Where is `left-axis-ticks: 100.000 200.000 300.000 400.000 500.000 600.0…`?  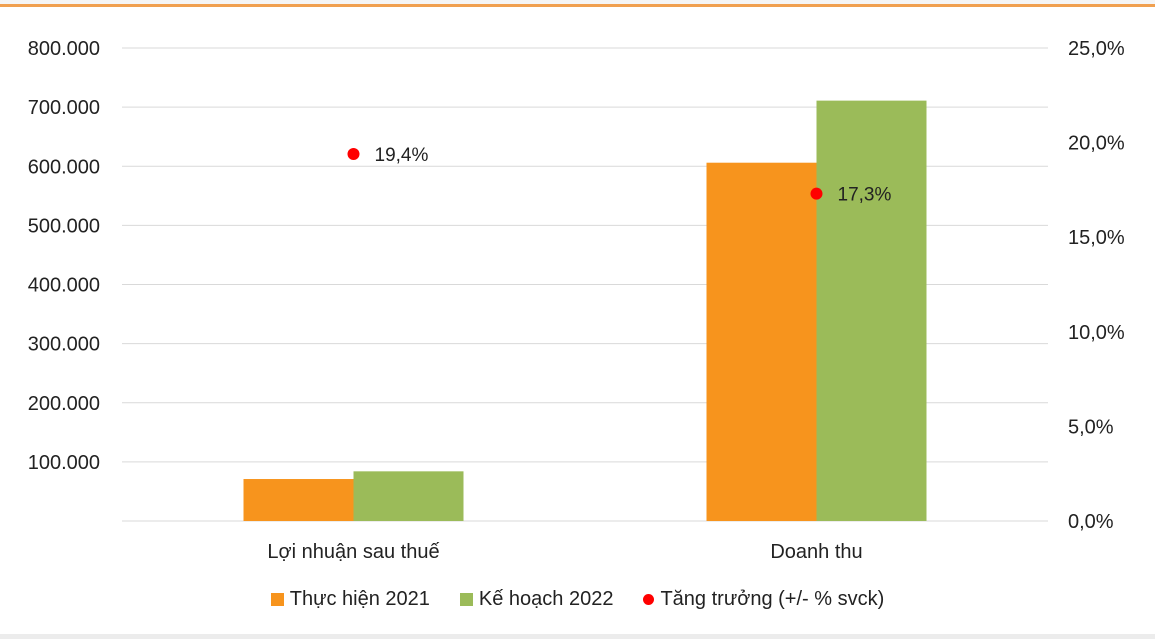
left-axis-ticks: 100.000 200.000 300.000 400.000 500.000 600.0… is located at coordinates (64, 256).